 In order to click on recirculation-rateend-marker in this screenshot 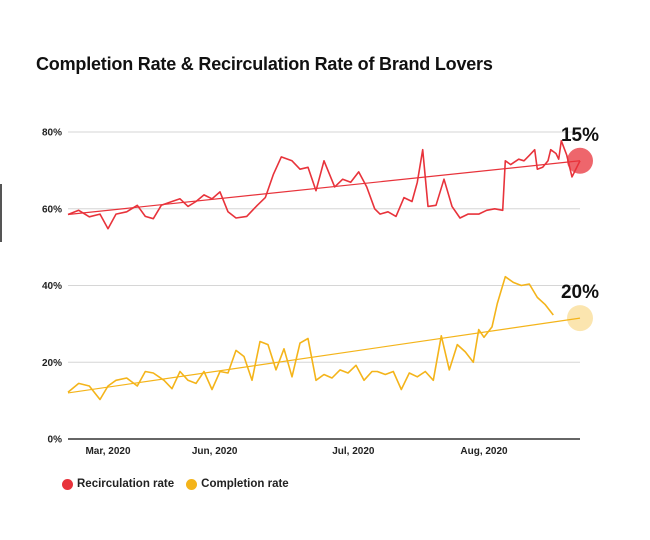, I will do `click(580, 160)`.